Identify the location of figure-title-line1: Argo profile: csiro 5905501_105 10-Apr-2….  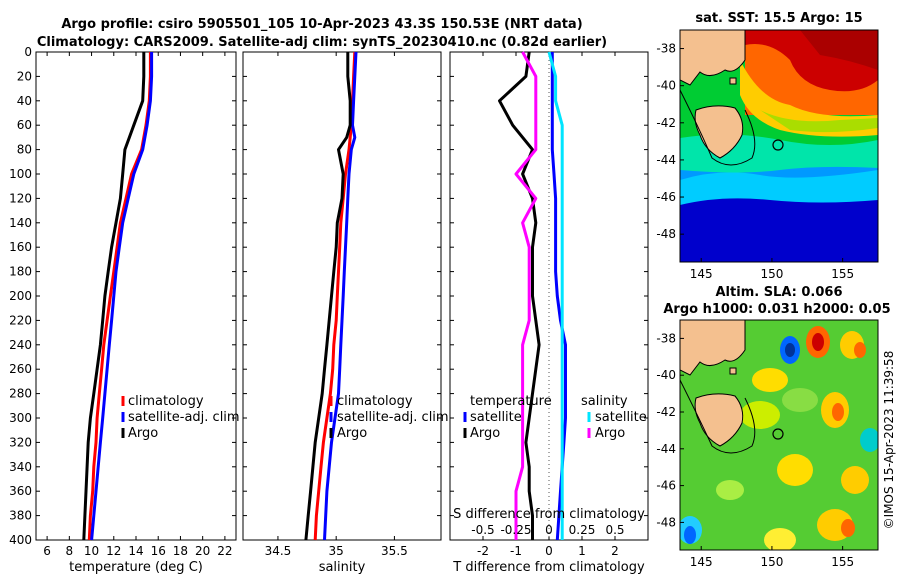
(321, 24).